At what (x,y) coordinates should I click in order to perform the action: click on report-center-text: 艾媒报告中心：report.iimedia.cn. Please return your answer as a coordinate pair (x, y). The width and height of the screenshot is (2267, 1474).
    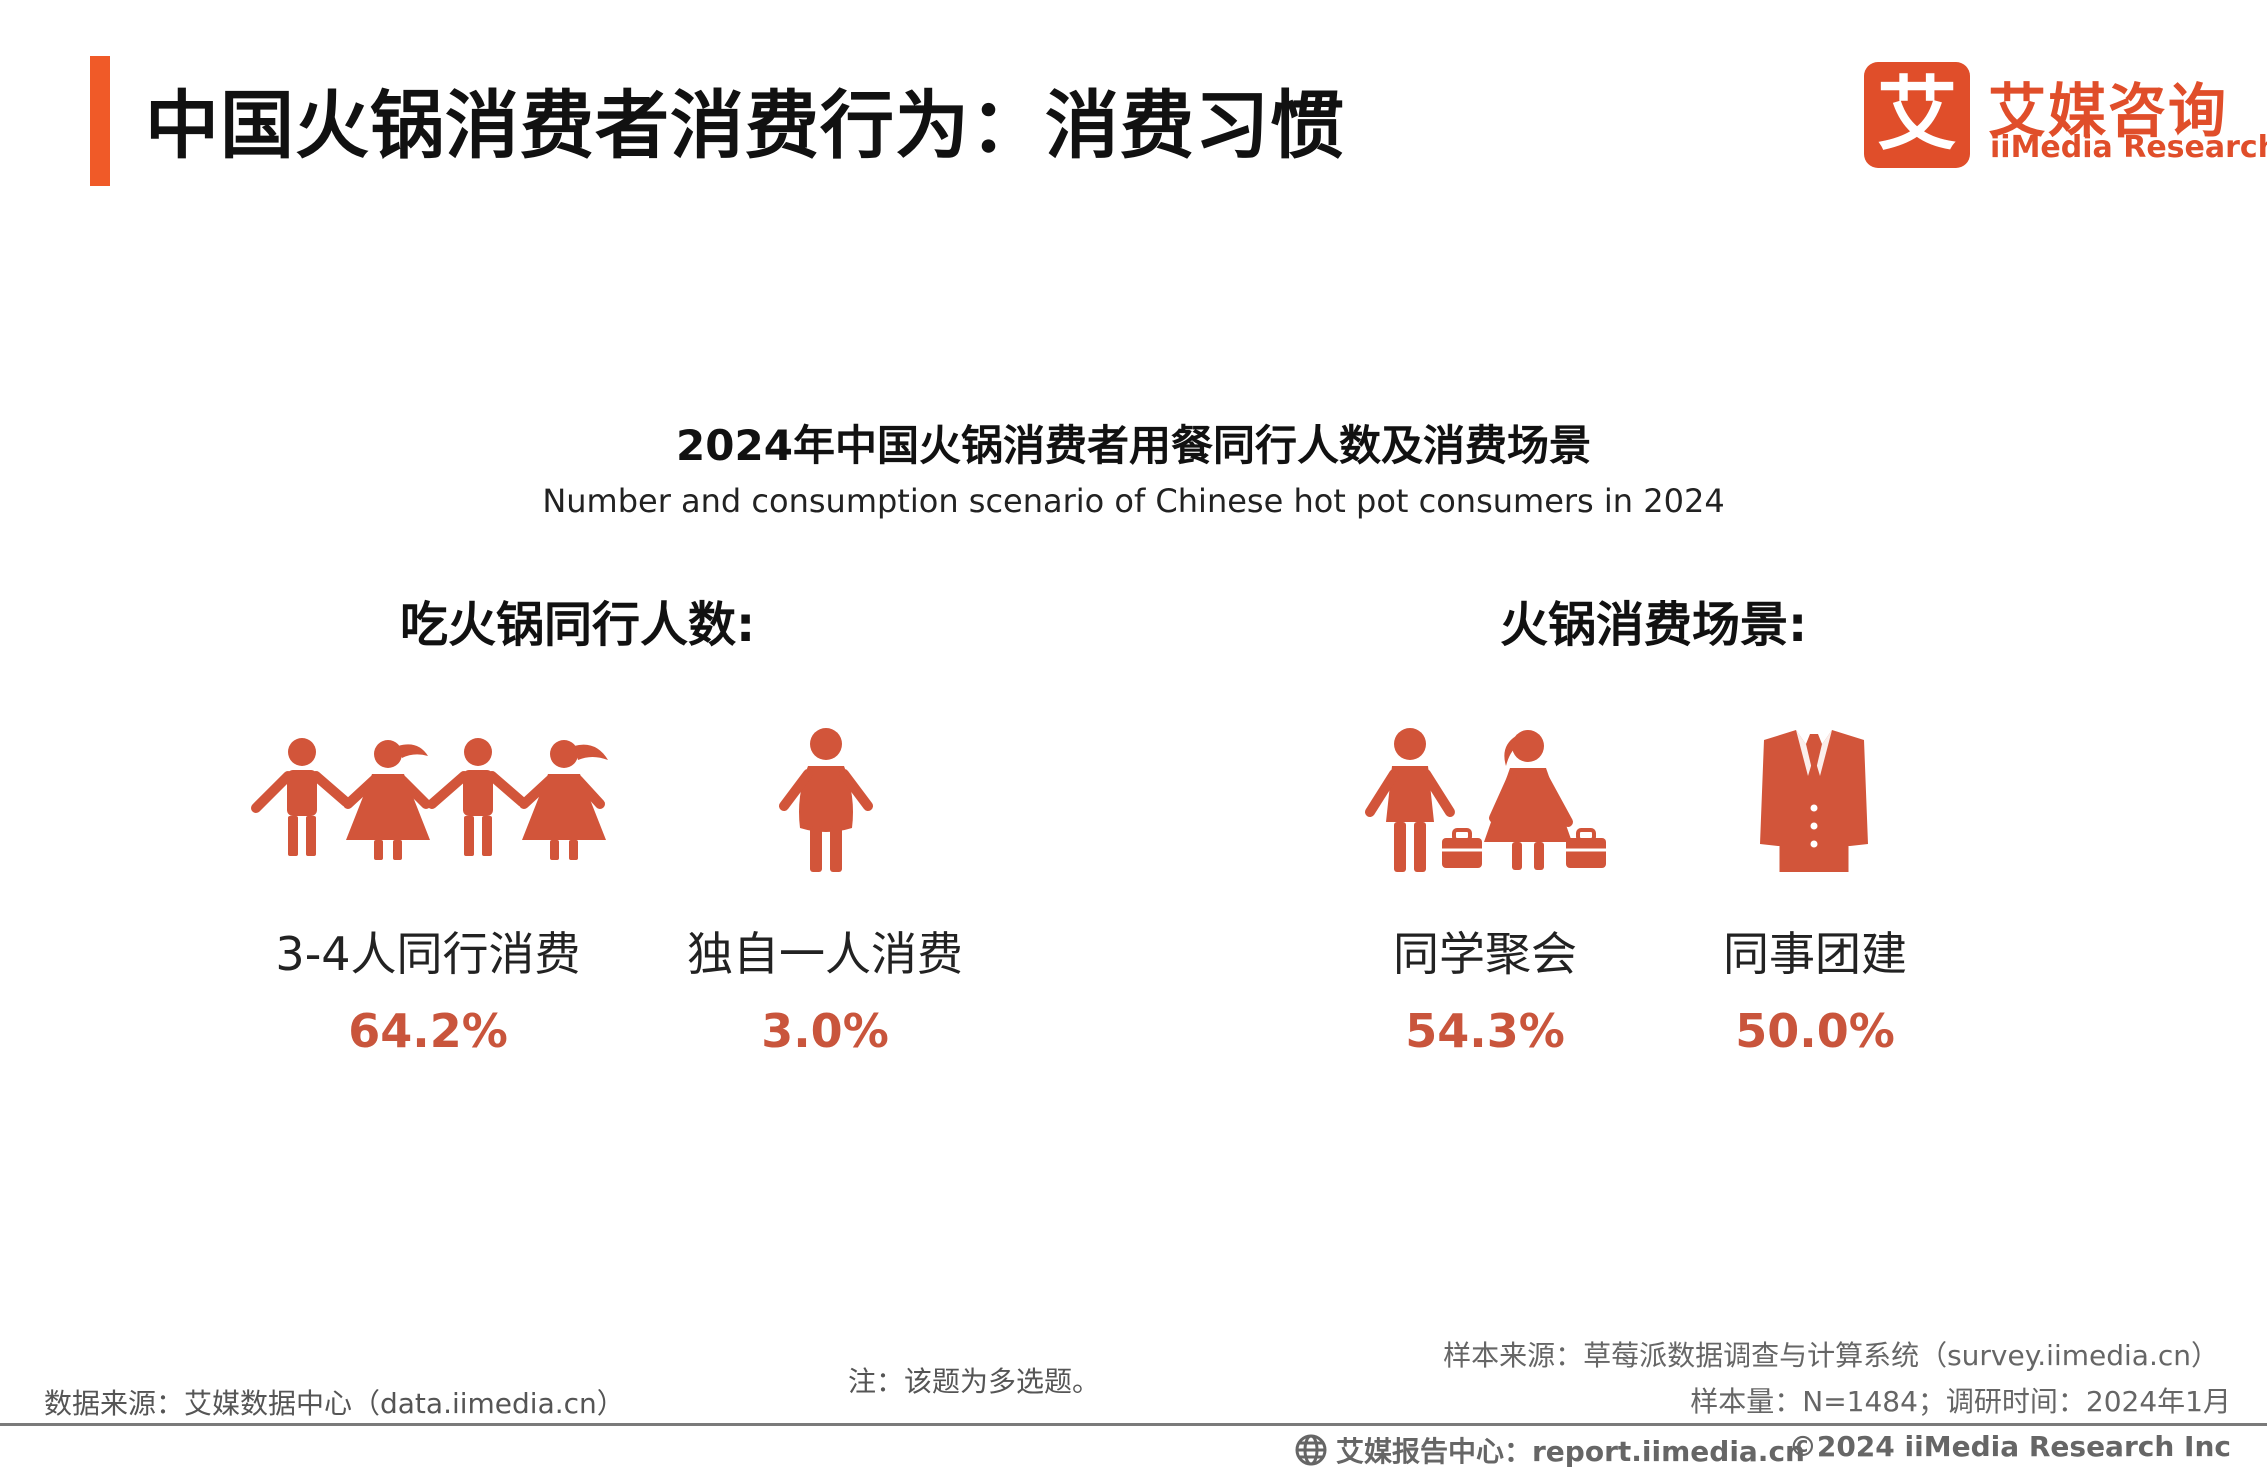
    Looking at the image, I should click on (1570, 1451).